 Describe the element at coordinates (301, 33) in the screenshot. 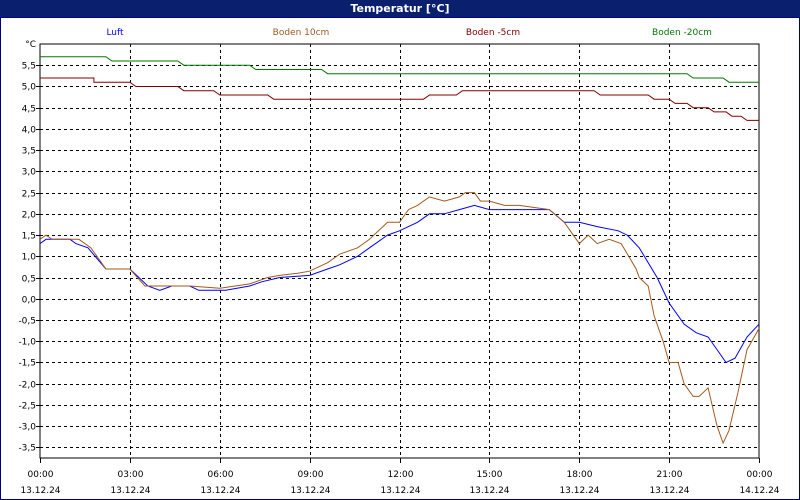

I see `legend-entry: Boden 10cm` at that location.